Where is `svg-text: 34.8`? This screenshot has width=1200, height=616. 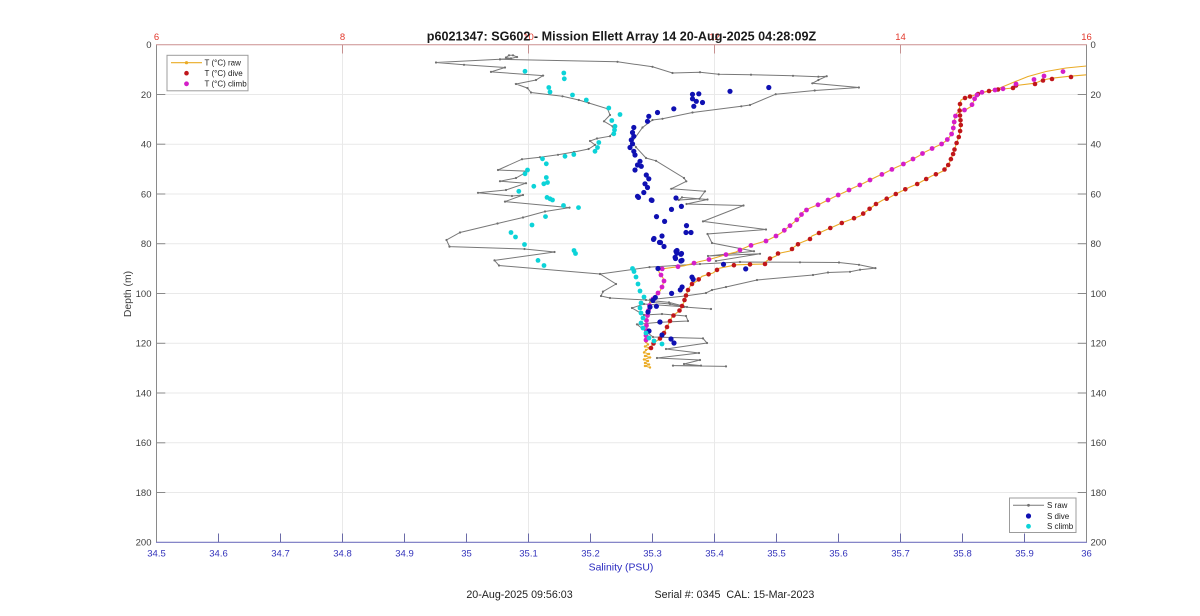
svg-text: 34.8 is located at coordinates (342, 554).